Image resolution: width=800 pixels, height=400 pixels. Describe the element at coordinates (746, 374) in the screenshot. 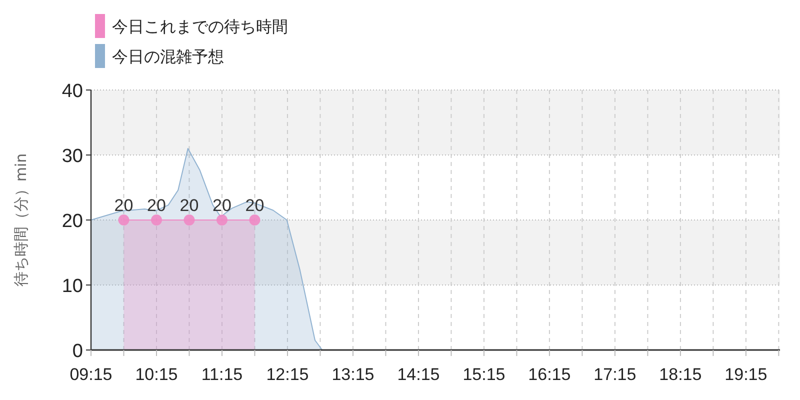

I see `x-tick-label: 19:15` at that location.